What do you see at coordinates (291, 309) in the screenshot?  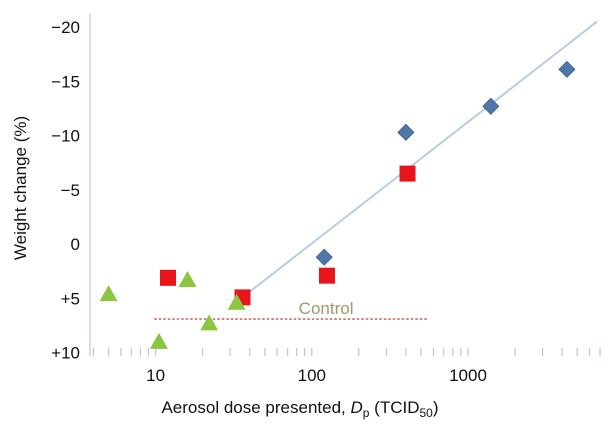 I see `control-layer: Control` at bounding box center [291, 309].